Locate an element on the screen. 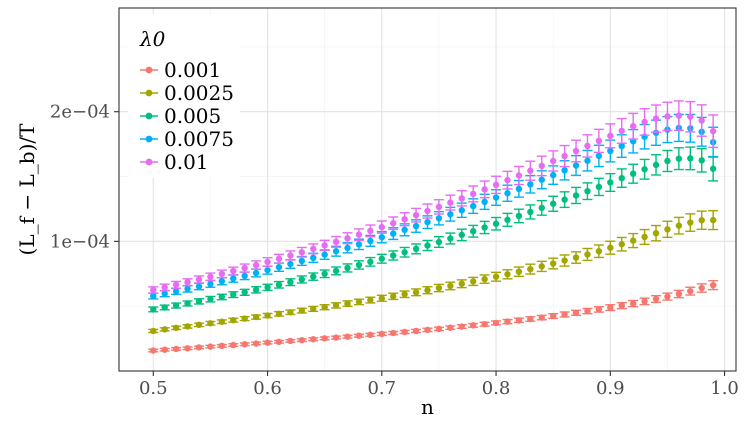 This screenshot has width=747, height=421. x-tick-label: 0.9 is located at coordinates (610, 388).